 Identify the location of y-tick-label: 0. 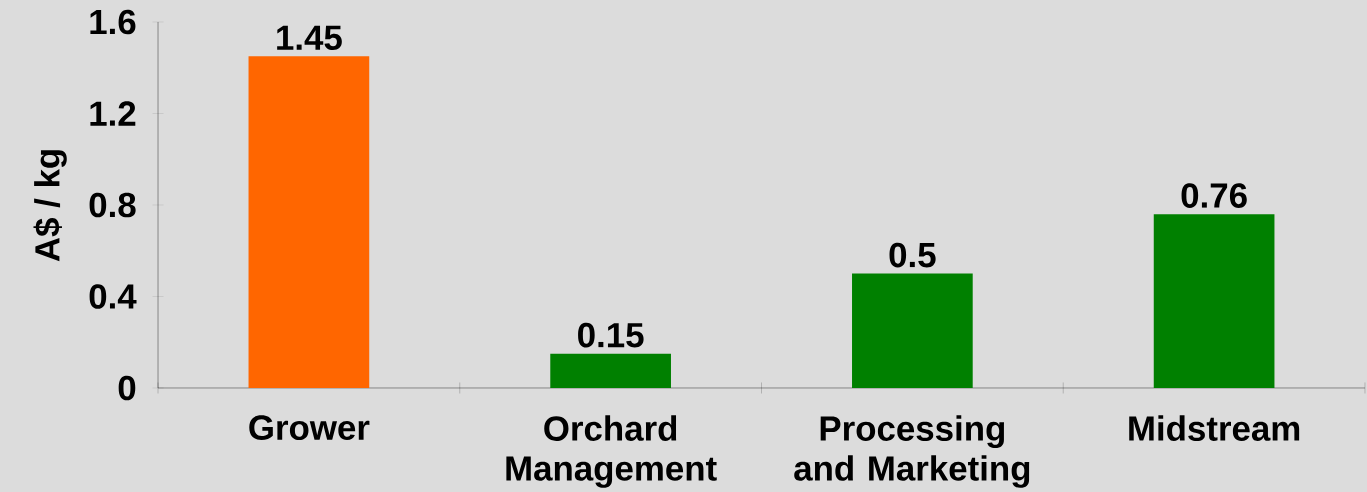
(127, 388).